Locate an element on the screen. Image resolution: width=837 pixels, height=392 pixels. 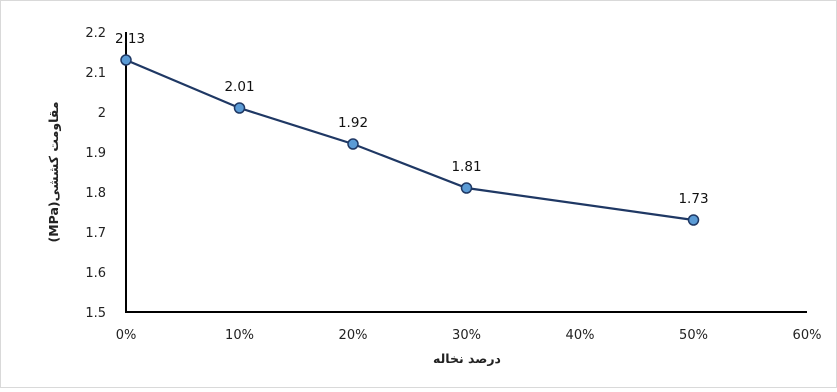
y-tick-label: 1.6 is located at coordinates (95, 273).